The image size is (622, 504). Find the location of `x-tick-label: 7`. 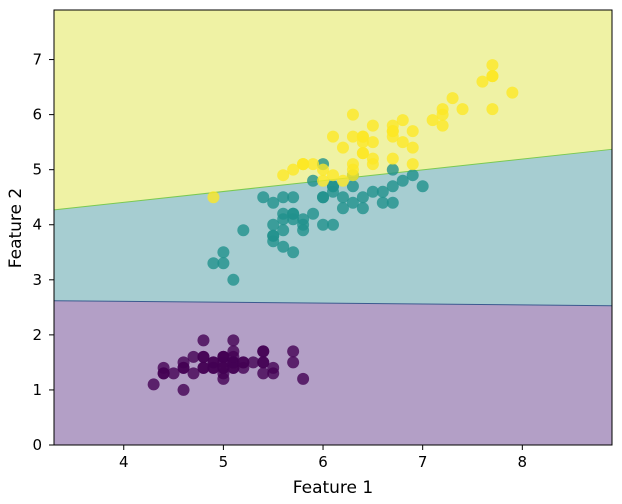

x-tick-label: 7 is located at coordinates (423, 462).